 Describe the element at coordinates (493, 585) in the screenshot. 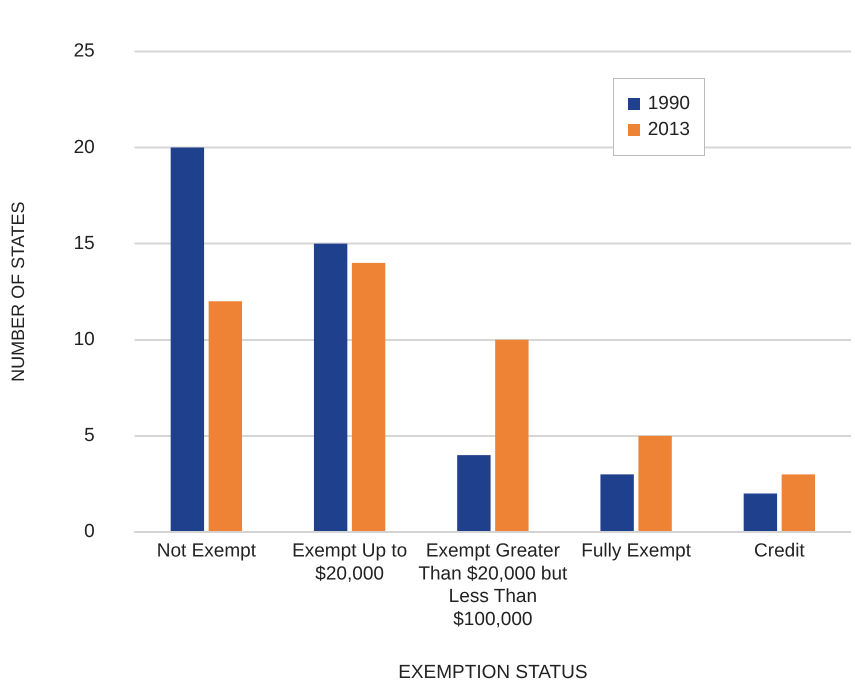

I see `x-tick-label: Exempt Greater Than $20,000 but Less Than $100,000` at that location.